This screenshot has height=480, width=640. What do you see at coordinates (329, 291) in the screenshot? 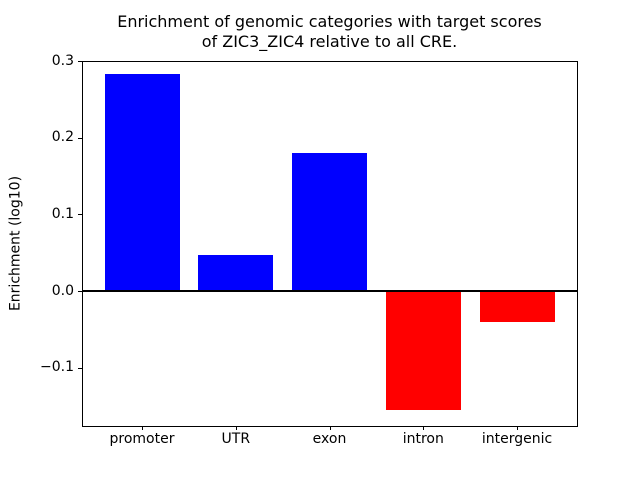
I see `zero-axis-line` at bounding box center [329, 291].